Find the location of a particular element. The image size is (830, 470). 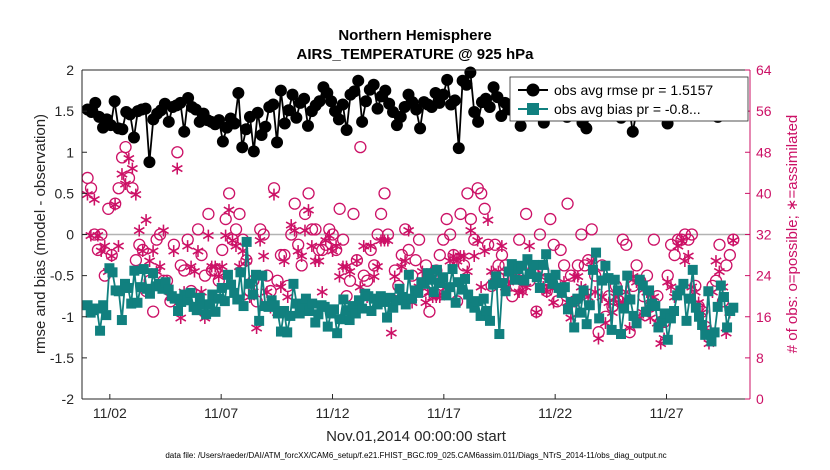

y-left-tick-label: -1 is located at coordinates (68, 317).